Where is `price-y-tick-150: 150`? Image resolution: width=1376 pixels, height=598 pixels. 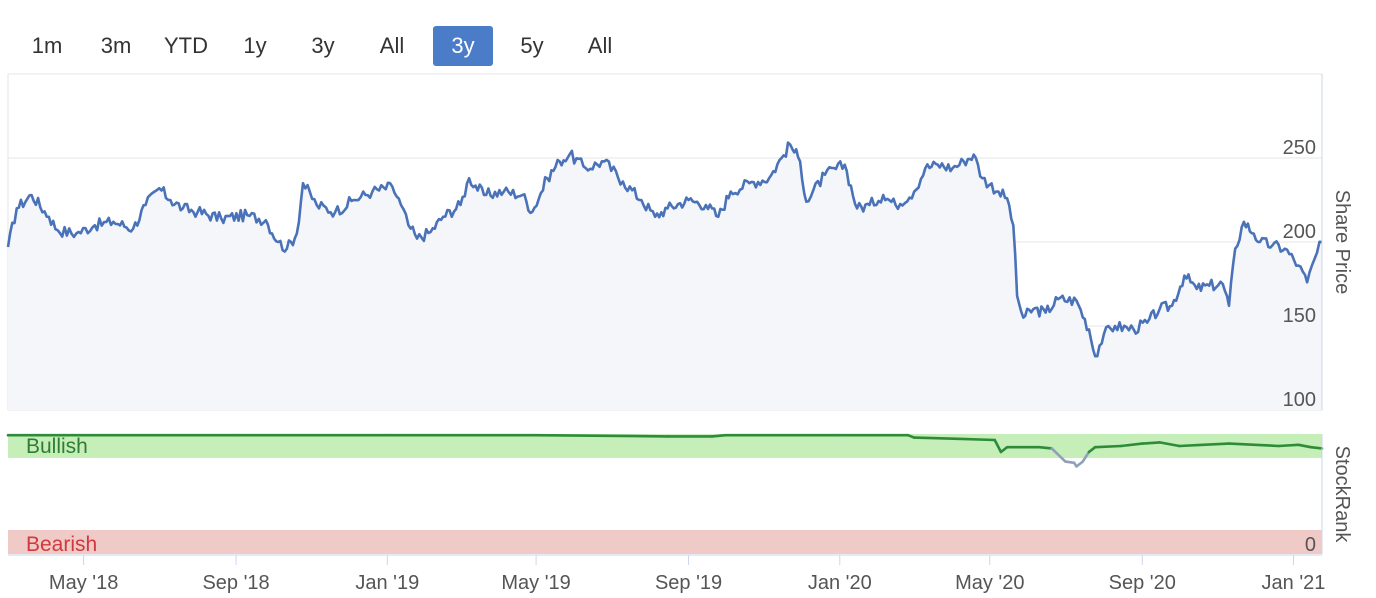
price-y-tick-150: 150 is located at coordinates (1299, 316).